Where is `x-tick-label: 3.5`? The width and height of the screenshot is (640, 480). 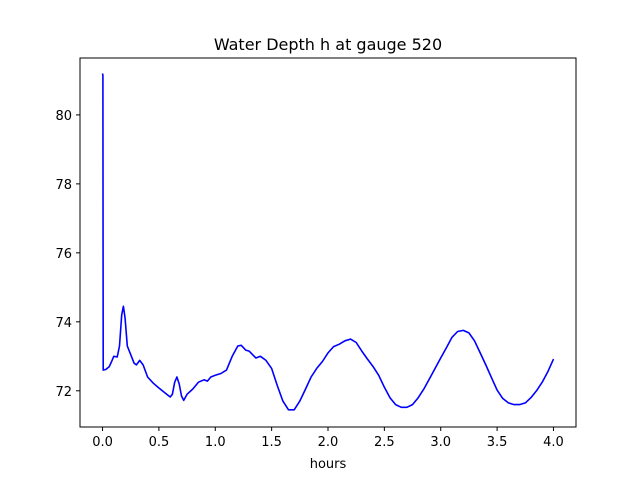
x-tick-label: 3.5 is located at coordinates (497, 442).